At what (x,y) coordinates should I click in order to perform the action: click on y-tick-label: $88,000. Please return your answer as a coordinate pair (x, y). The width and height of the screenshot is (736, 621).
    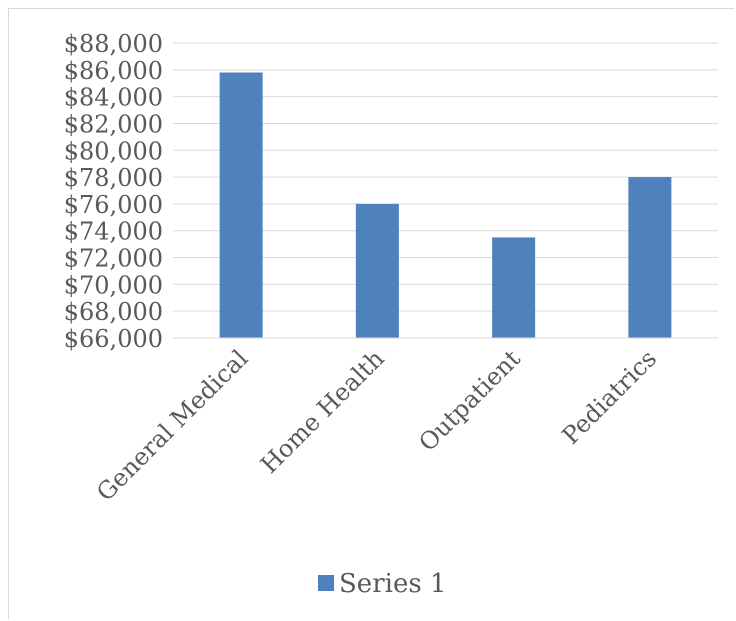
    Looking at the image, I should click on (113, 44).